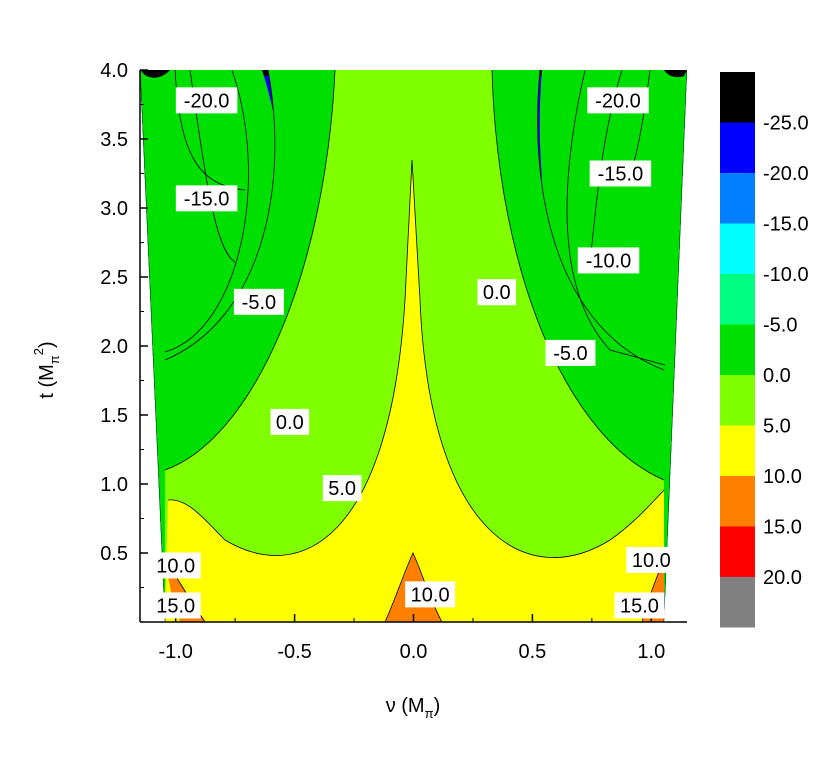  I want to click on contour-label: 5.0, so click(342, 488).